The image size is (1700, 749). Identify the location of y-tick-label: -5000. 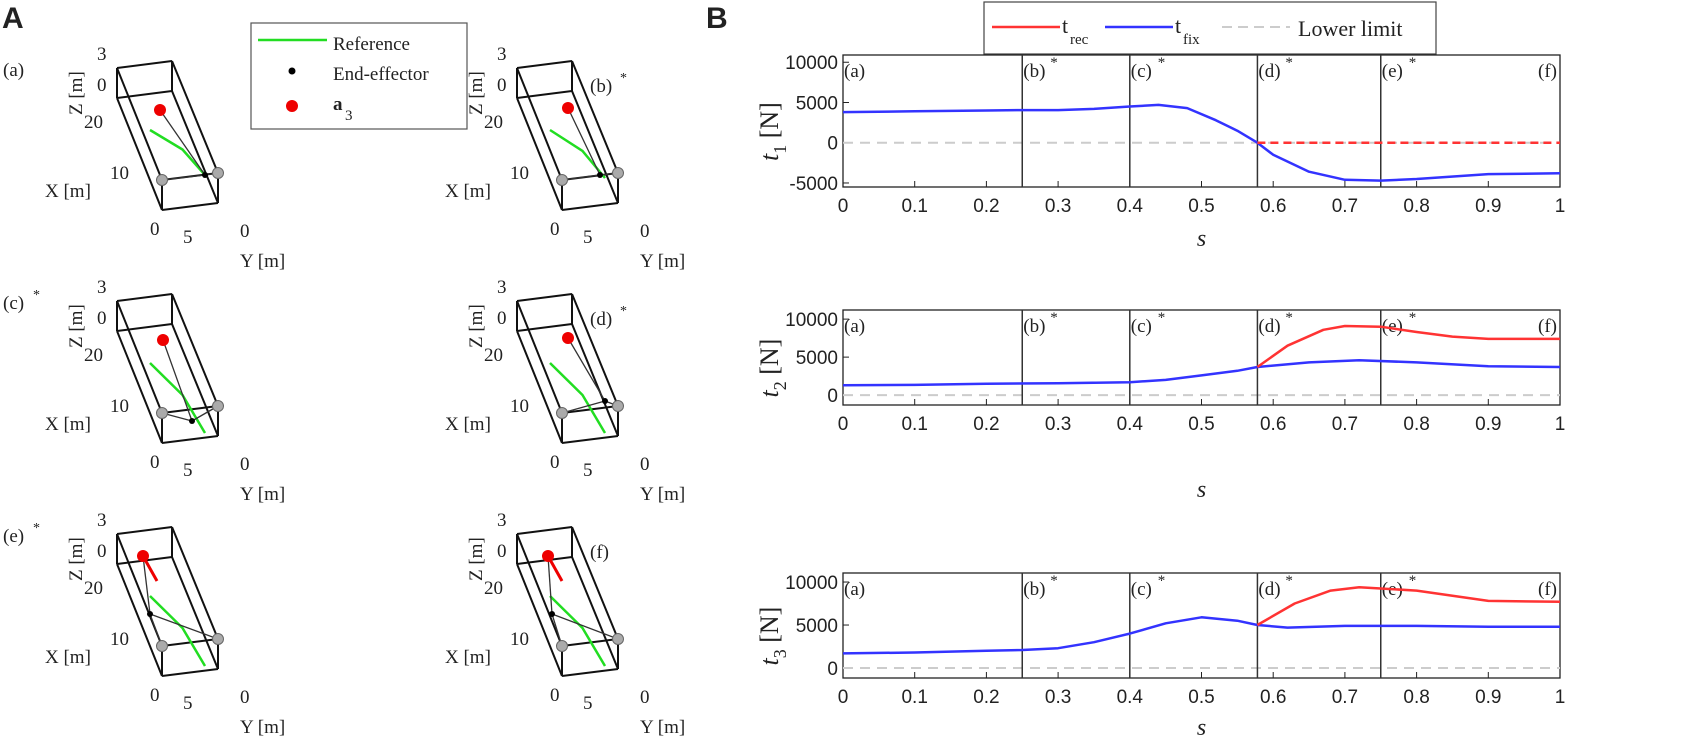
(813, 184).